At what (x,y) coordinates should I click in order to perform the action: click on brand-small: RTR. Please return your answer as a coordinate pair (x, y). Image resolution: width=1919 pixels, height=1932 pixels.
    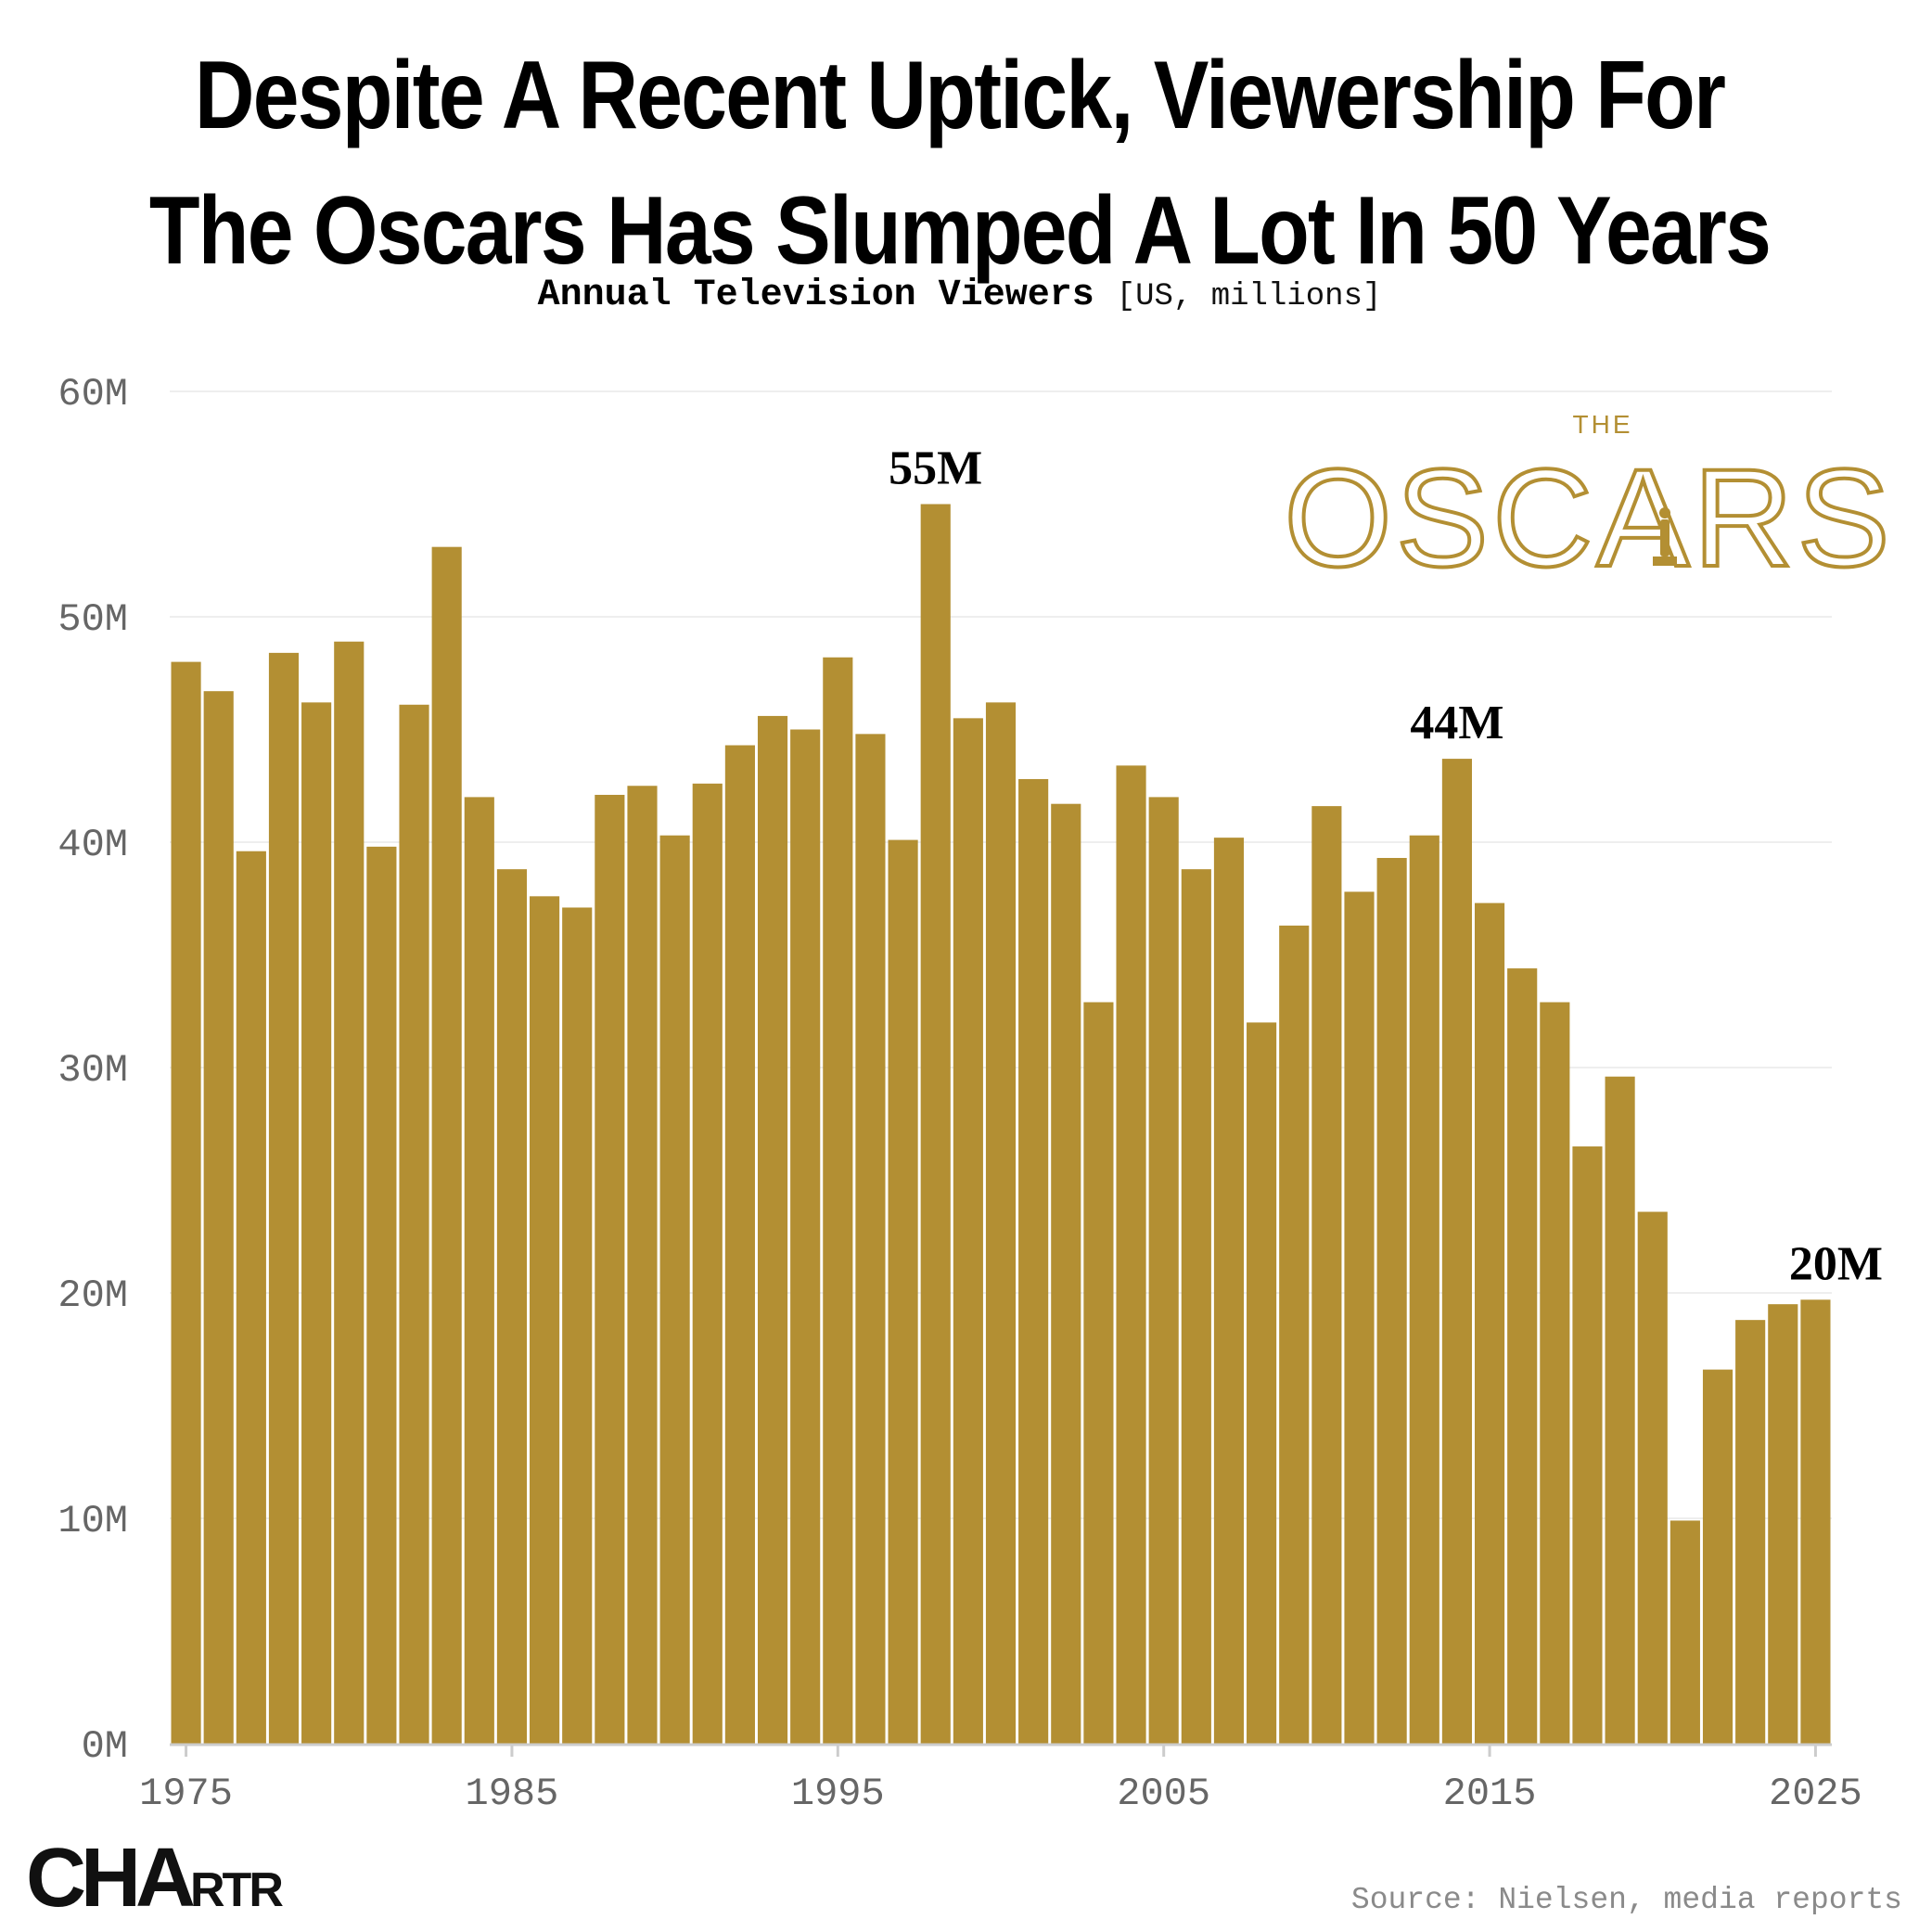
    Looking at the image, I should click on (237, 1890).